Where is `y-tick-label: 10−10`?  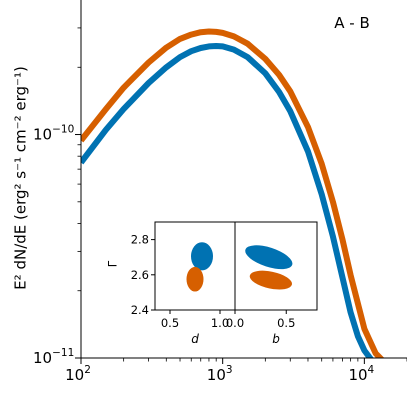 y-tick-label: 10−10 is located at coordinates (53, 134).